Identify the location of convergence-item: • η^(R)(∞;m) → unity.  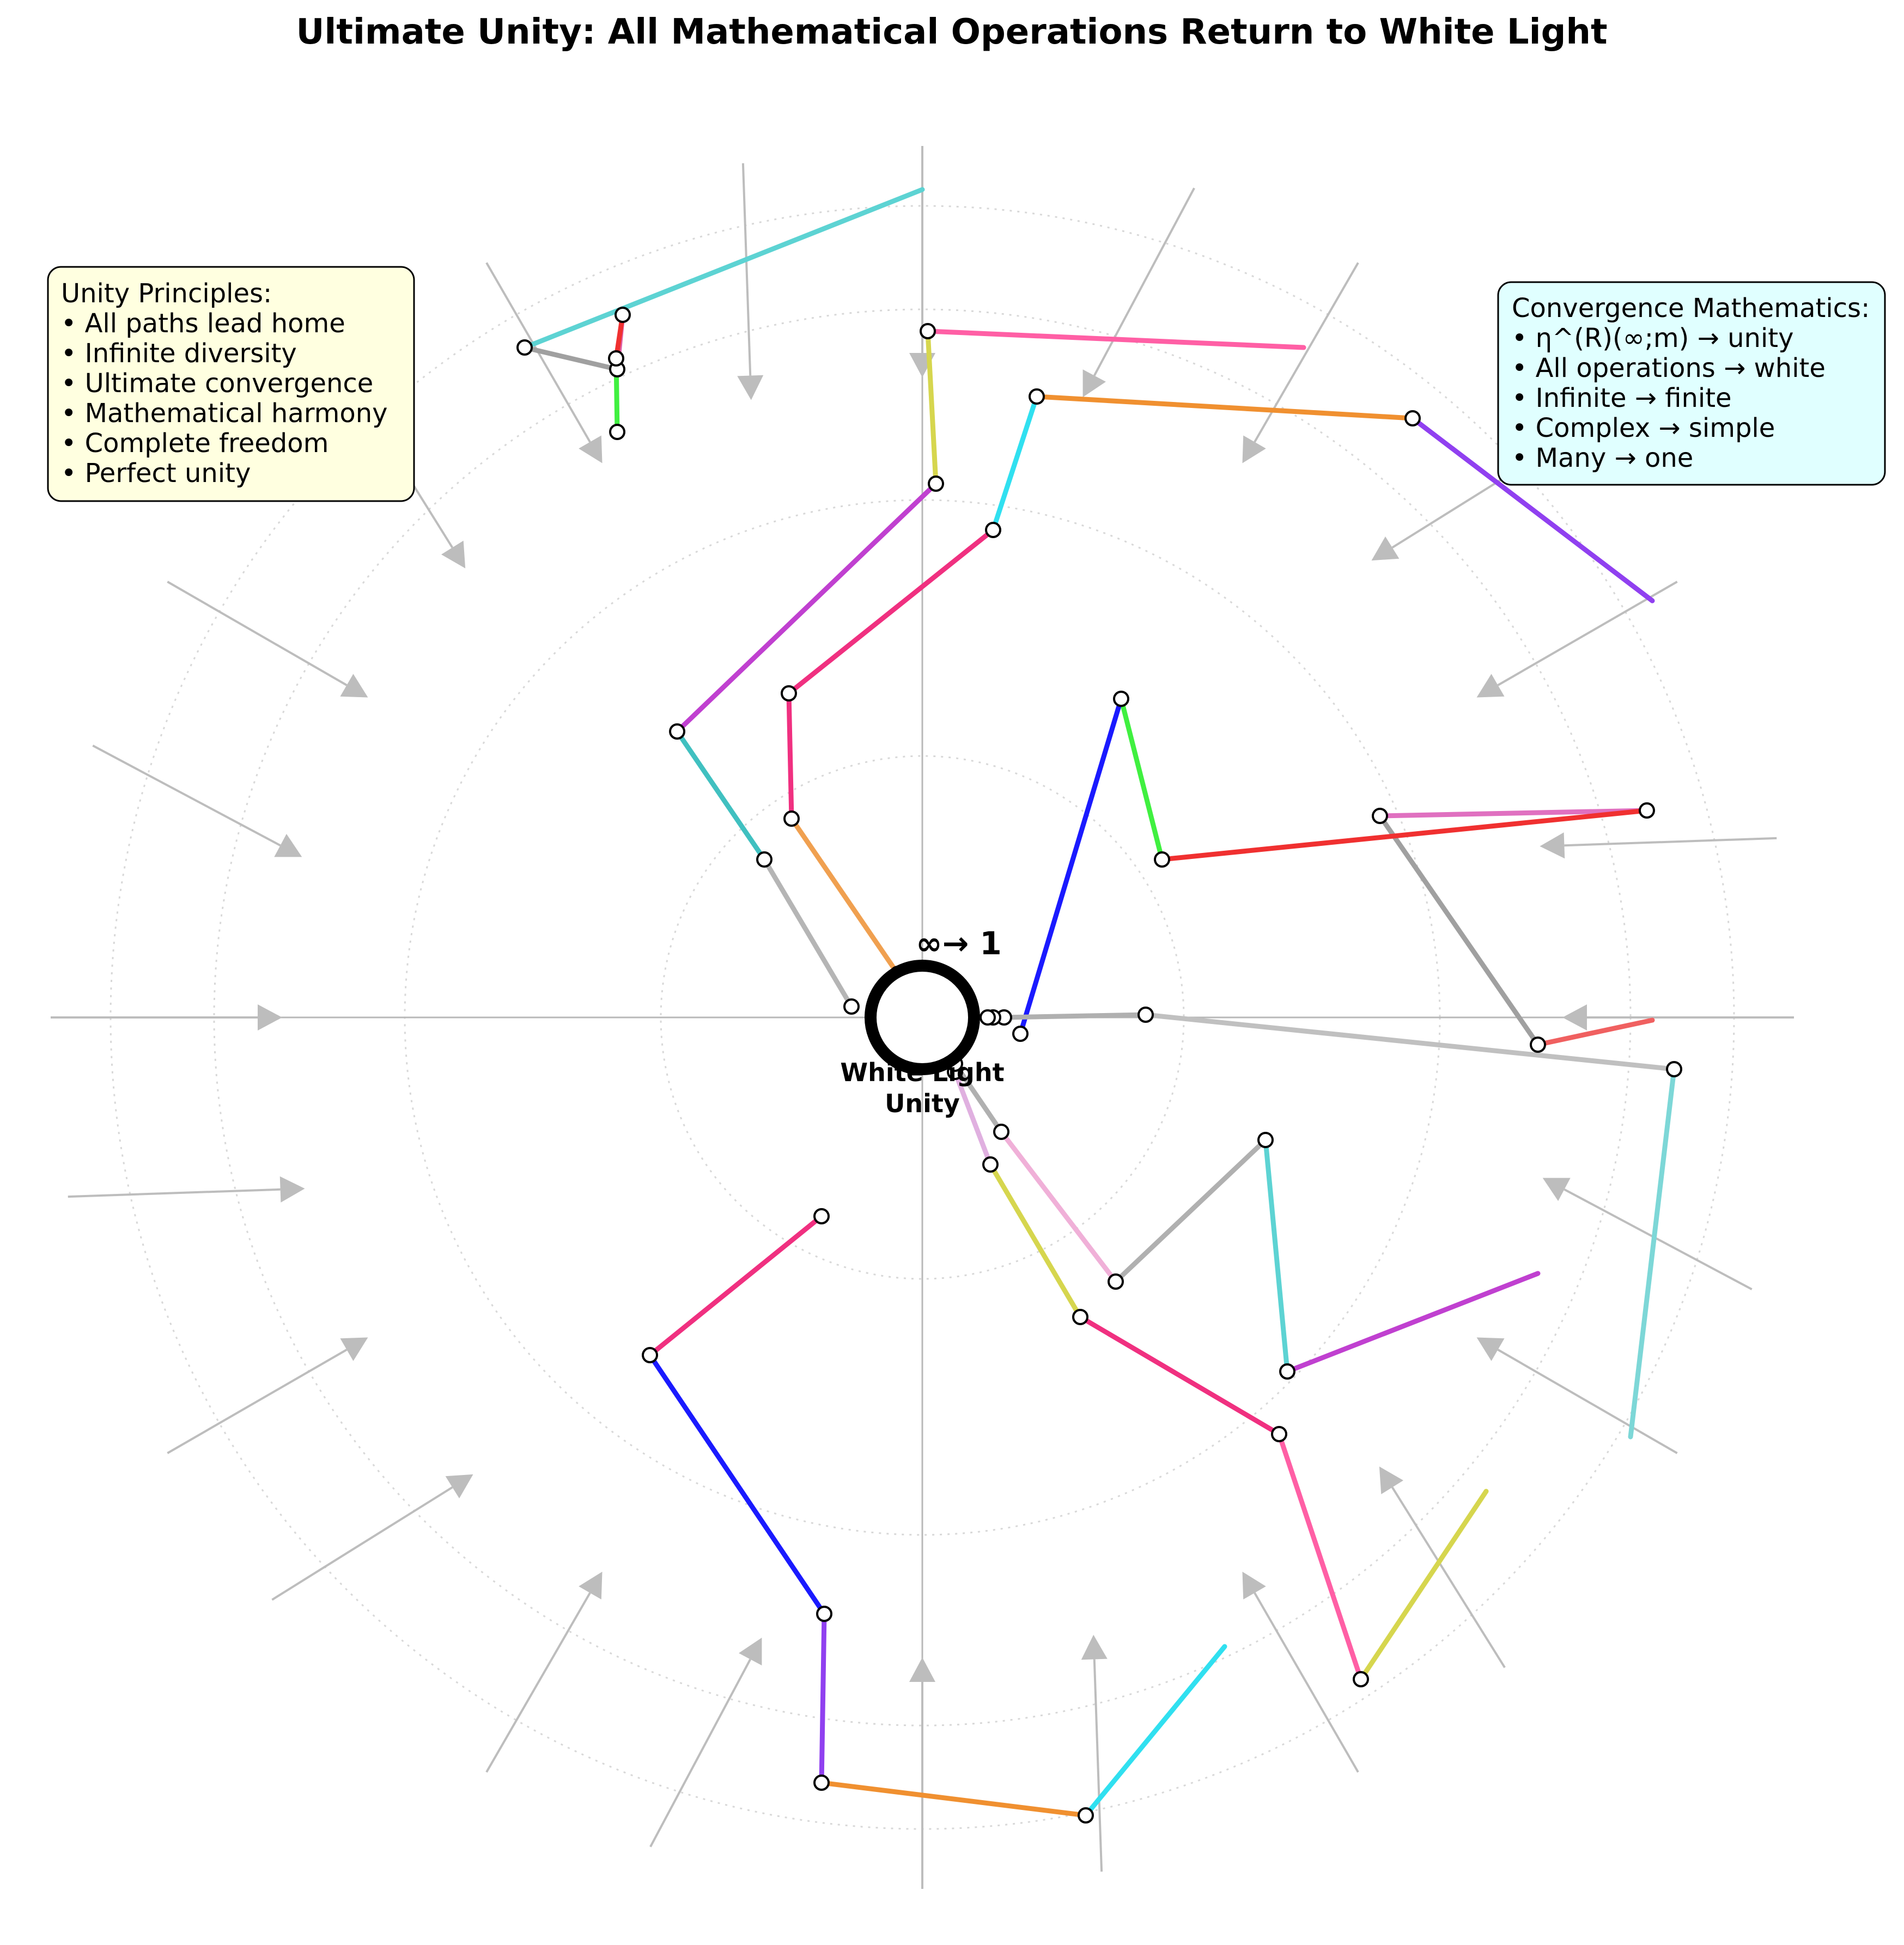
(1653, 338).